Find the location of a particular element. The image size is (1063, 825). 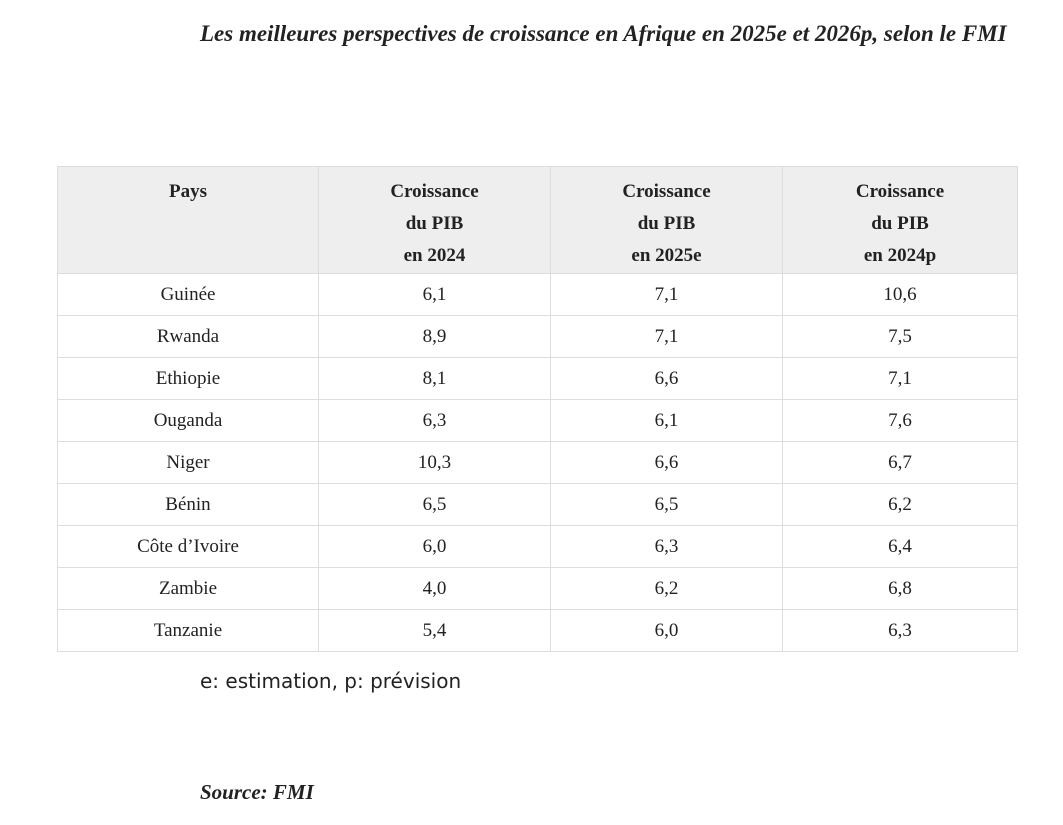

table-row: Bénin 6,5 6,5 6,2 is located at coordinates (537, 504).